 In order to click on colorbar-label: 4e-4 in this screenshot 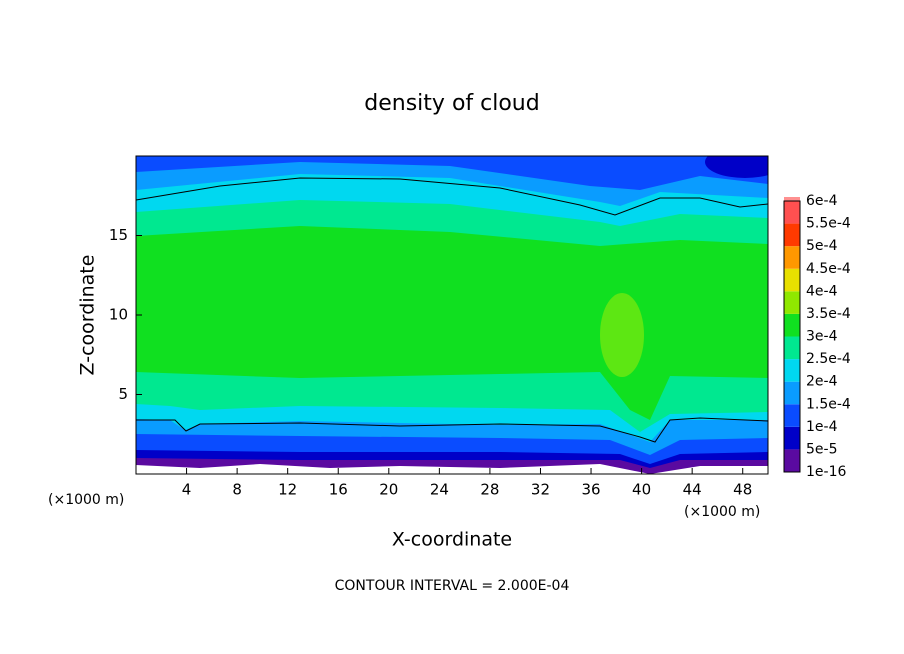, I will do `click(822, 291)`.